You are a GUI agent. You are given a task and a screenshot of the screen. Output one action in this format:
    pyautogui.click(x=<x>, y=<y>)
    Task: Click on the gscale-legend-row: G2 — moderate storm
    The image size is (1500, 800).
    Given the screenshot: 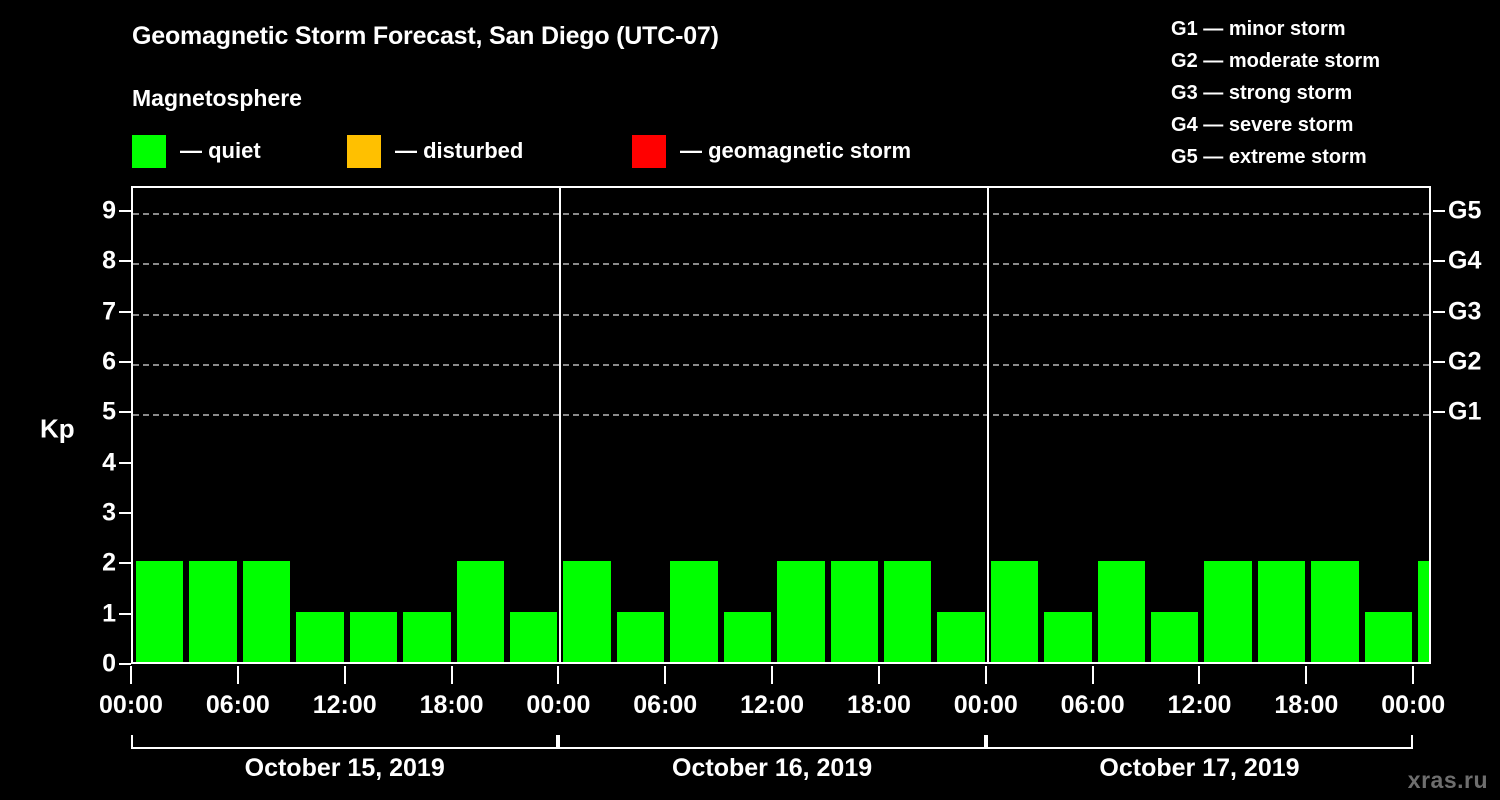 What is the action you would take?
    pyautogui.click(x=1275, y=61)
    